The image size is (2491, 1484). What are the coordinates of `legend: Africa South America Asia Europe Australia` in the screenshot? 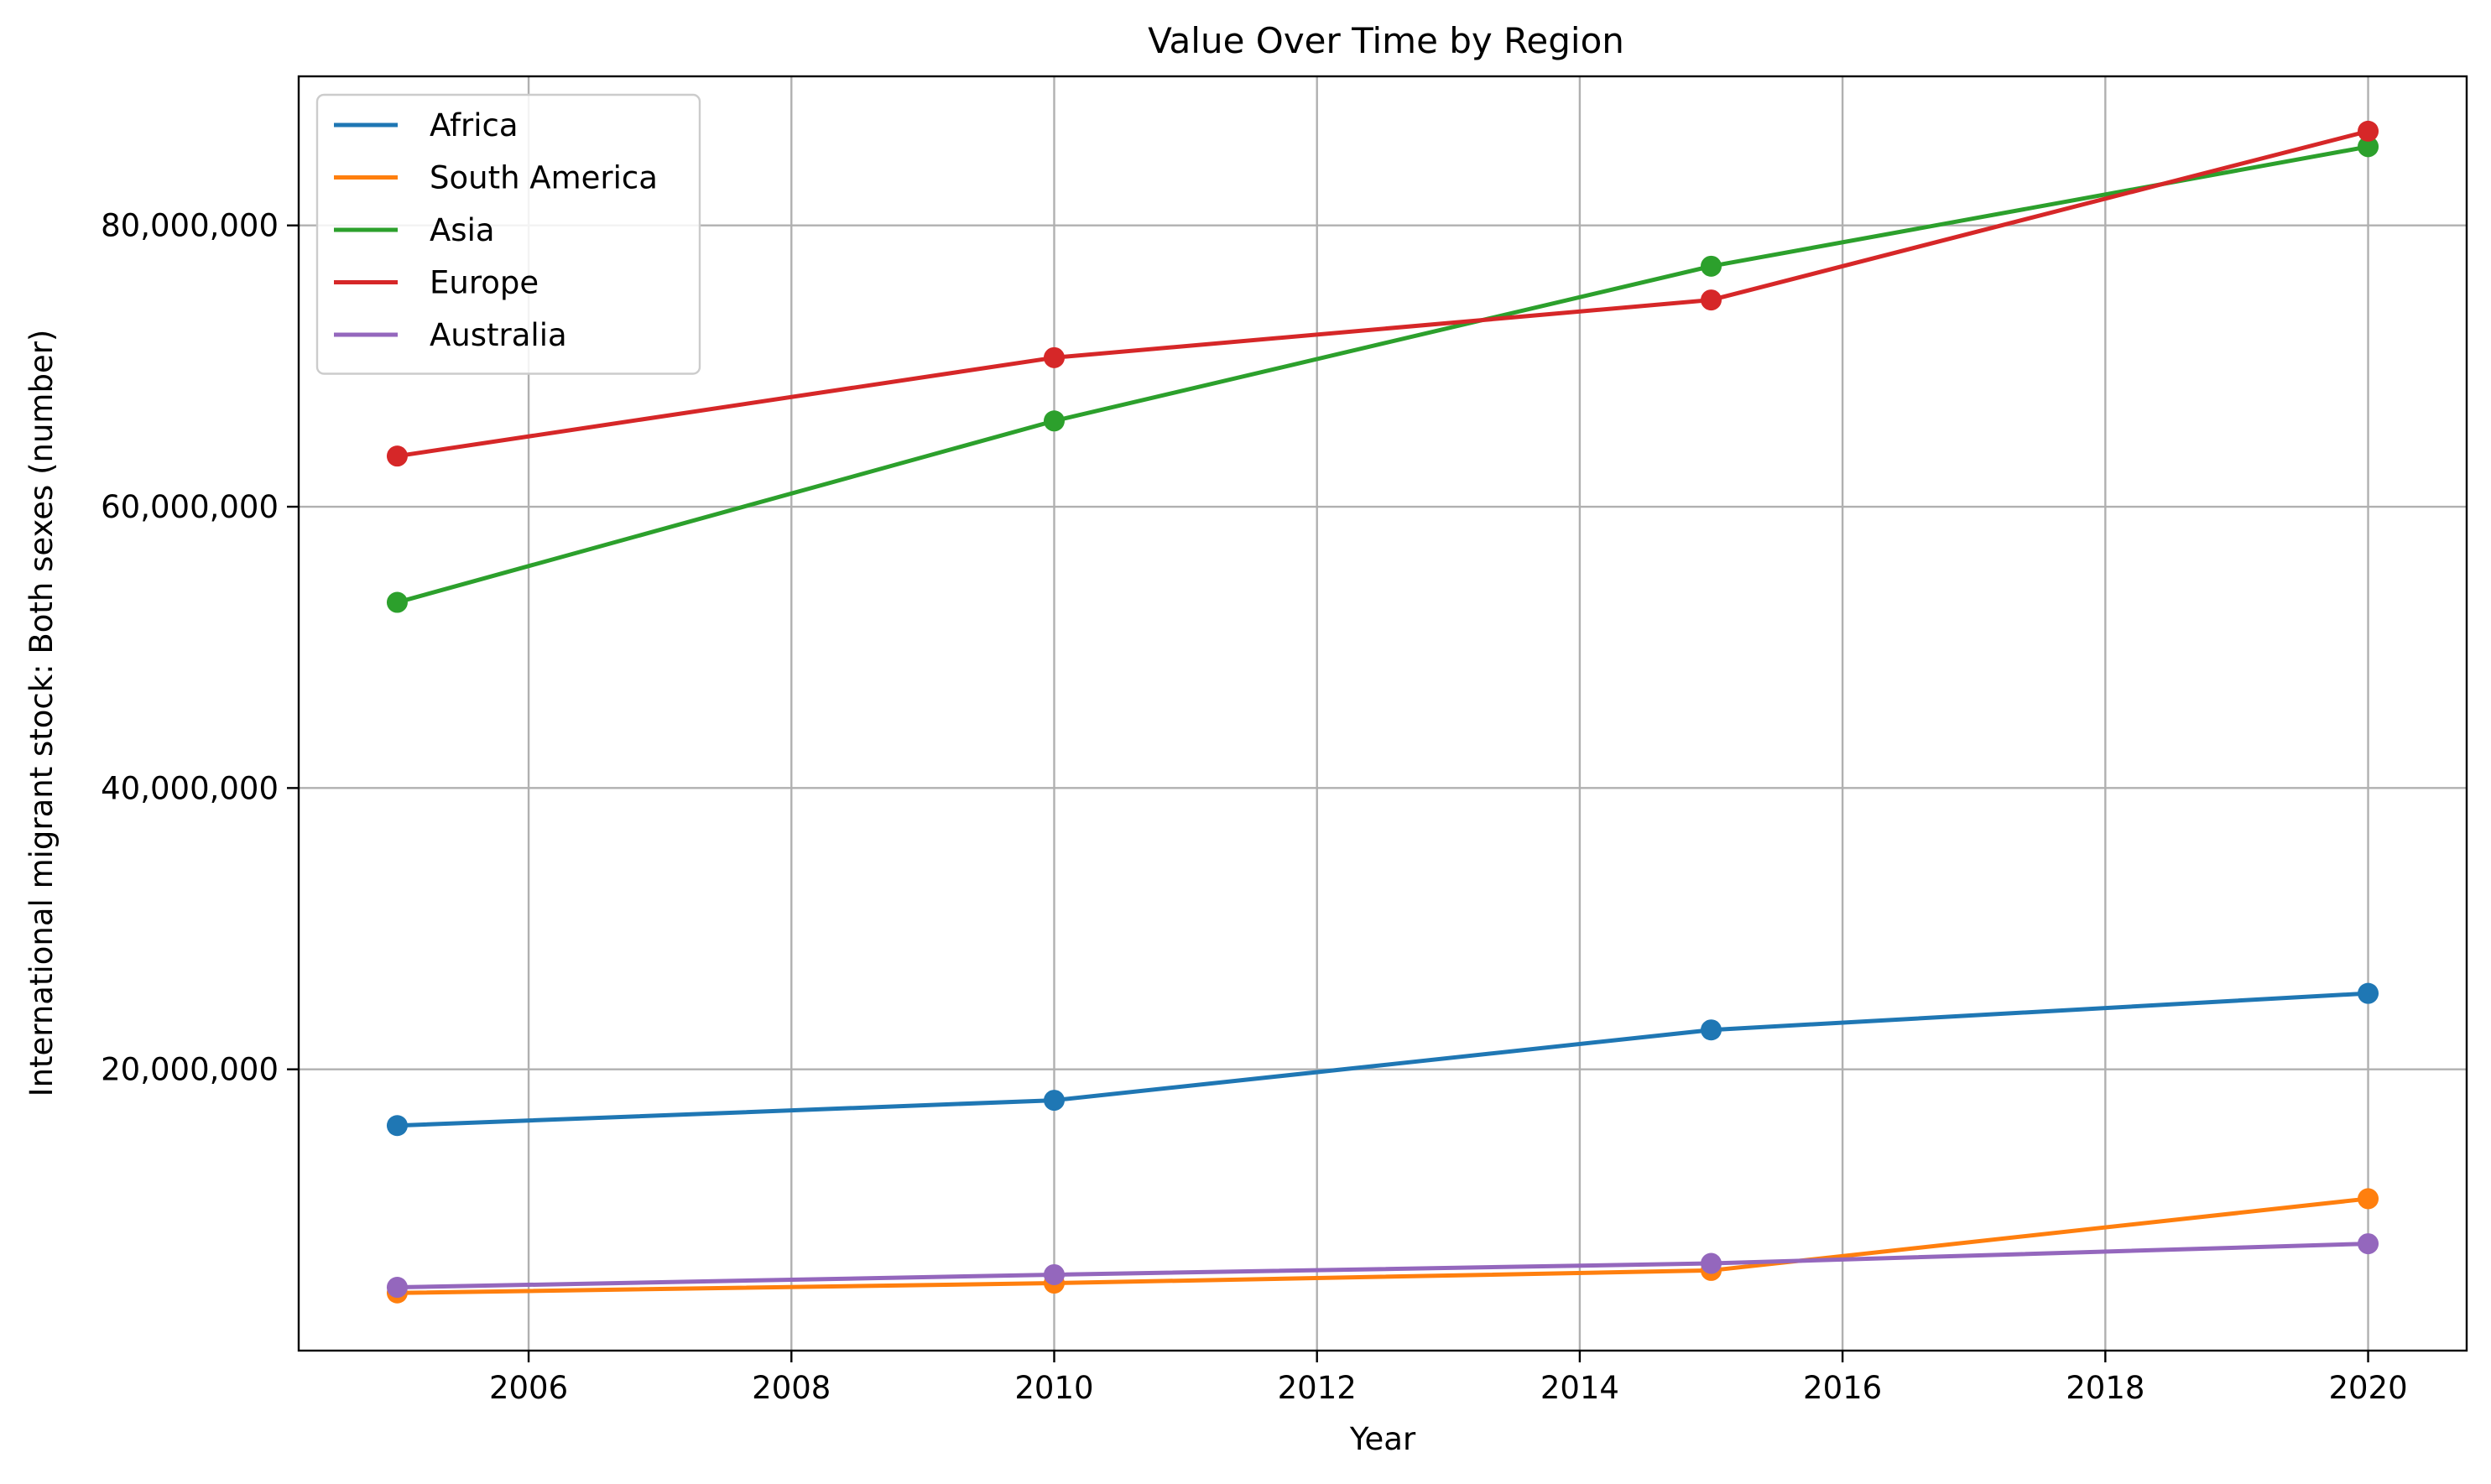 It's located at (508, 234).